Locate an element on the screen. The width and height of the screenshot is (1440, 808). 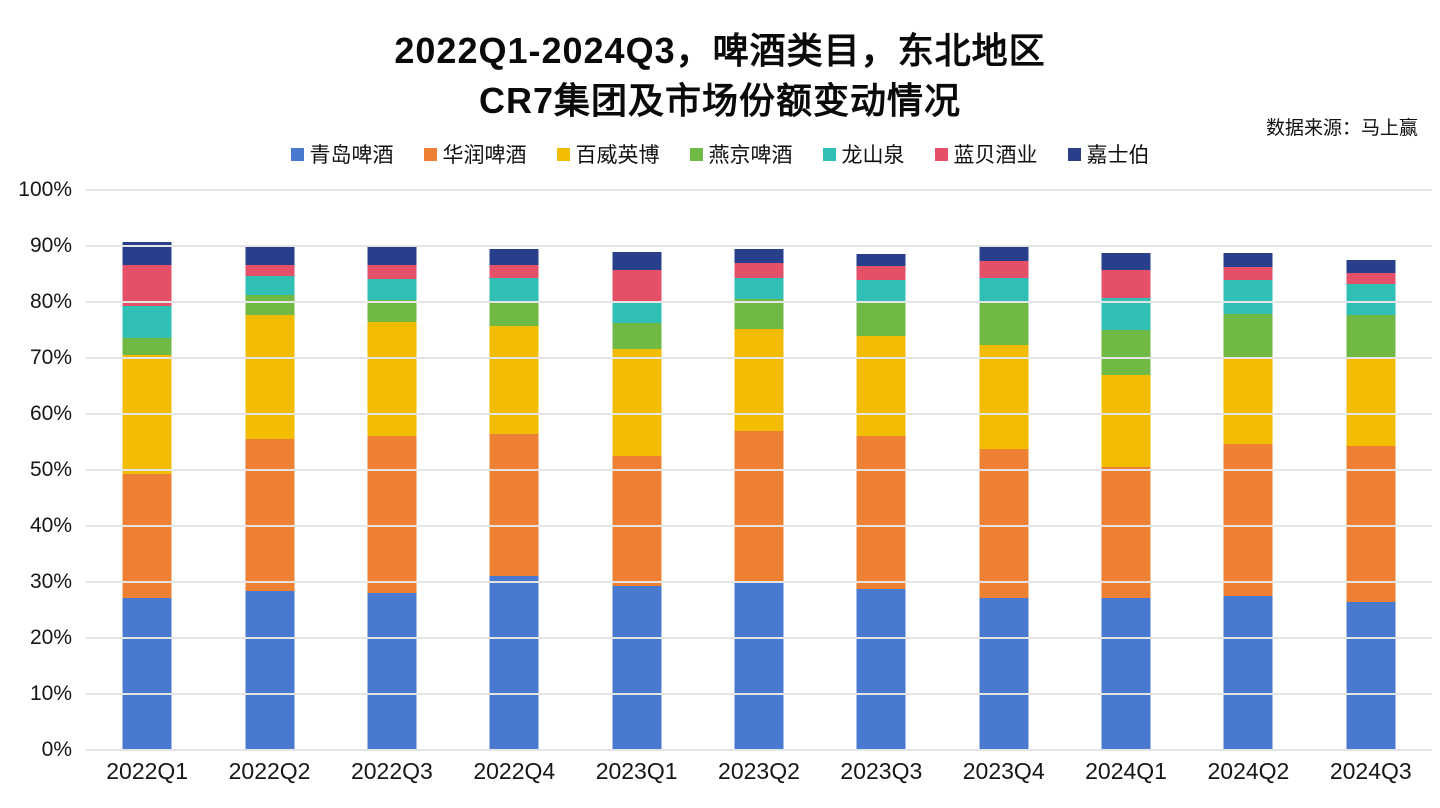
gridline-50% is located at coordinates (759, 470).